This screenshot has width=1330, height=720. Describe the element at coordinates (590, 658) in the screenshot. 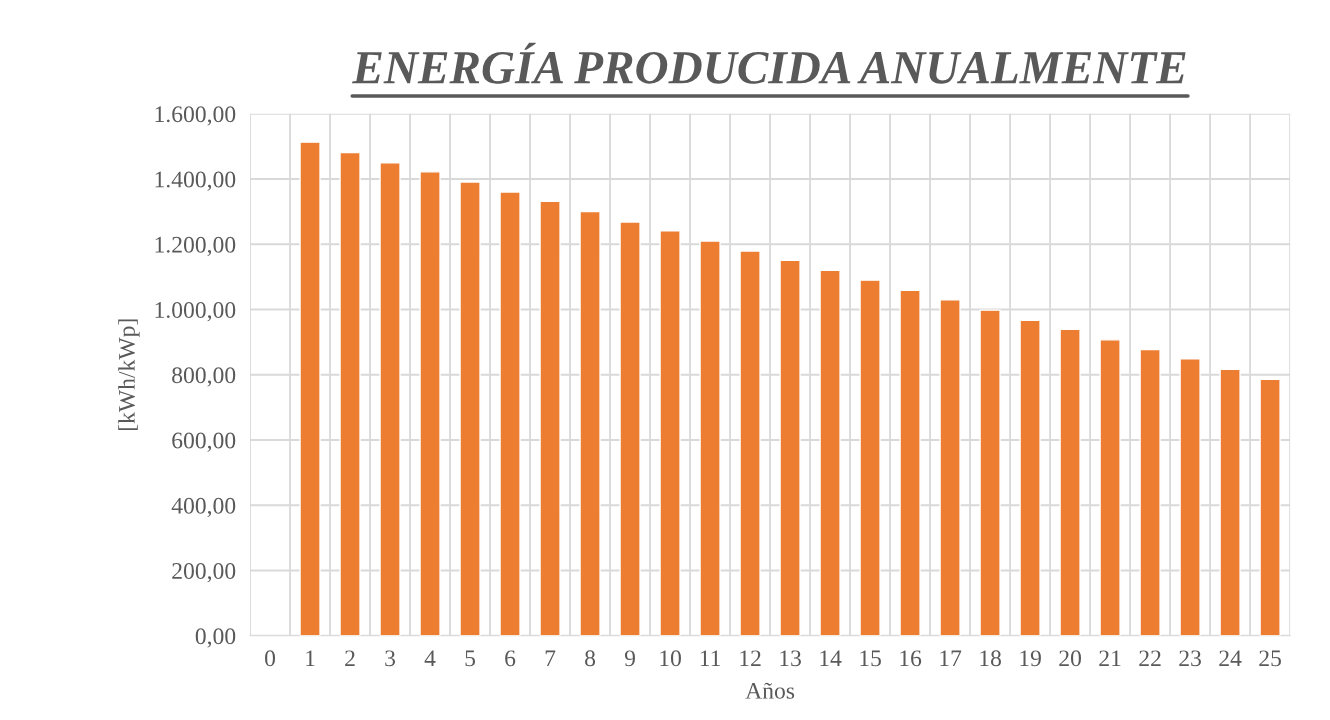

I see `x-tick-label: 8` at that location.